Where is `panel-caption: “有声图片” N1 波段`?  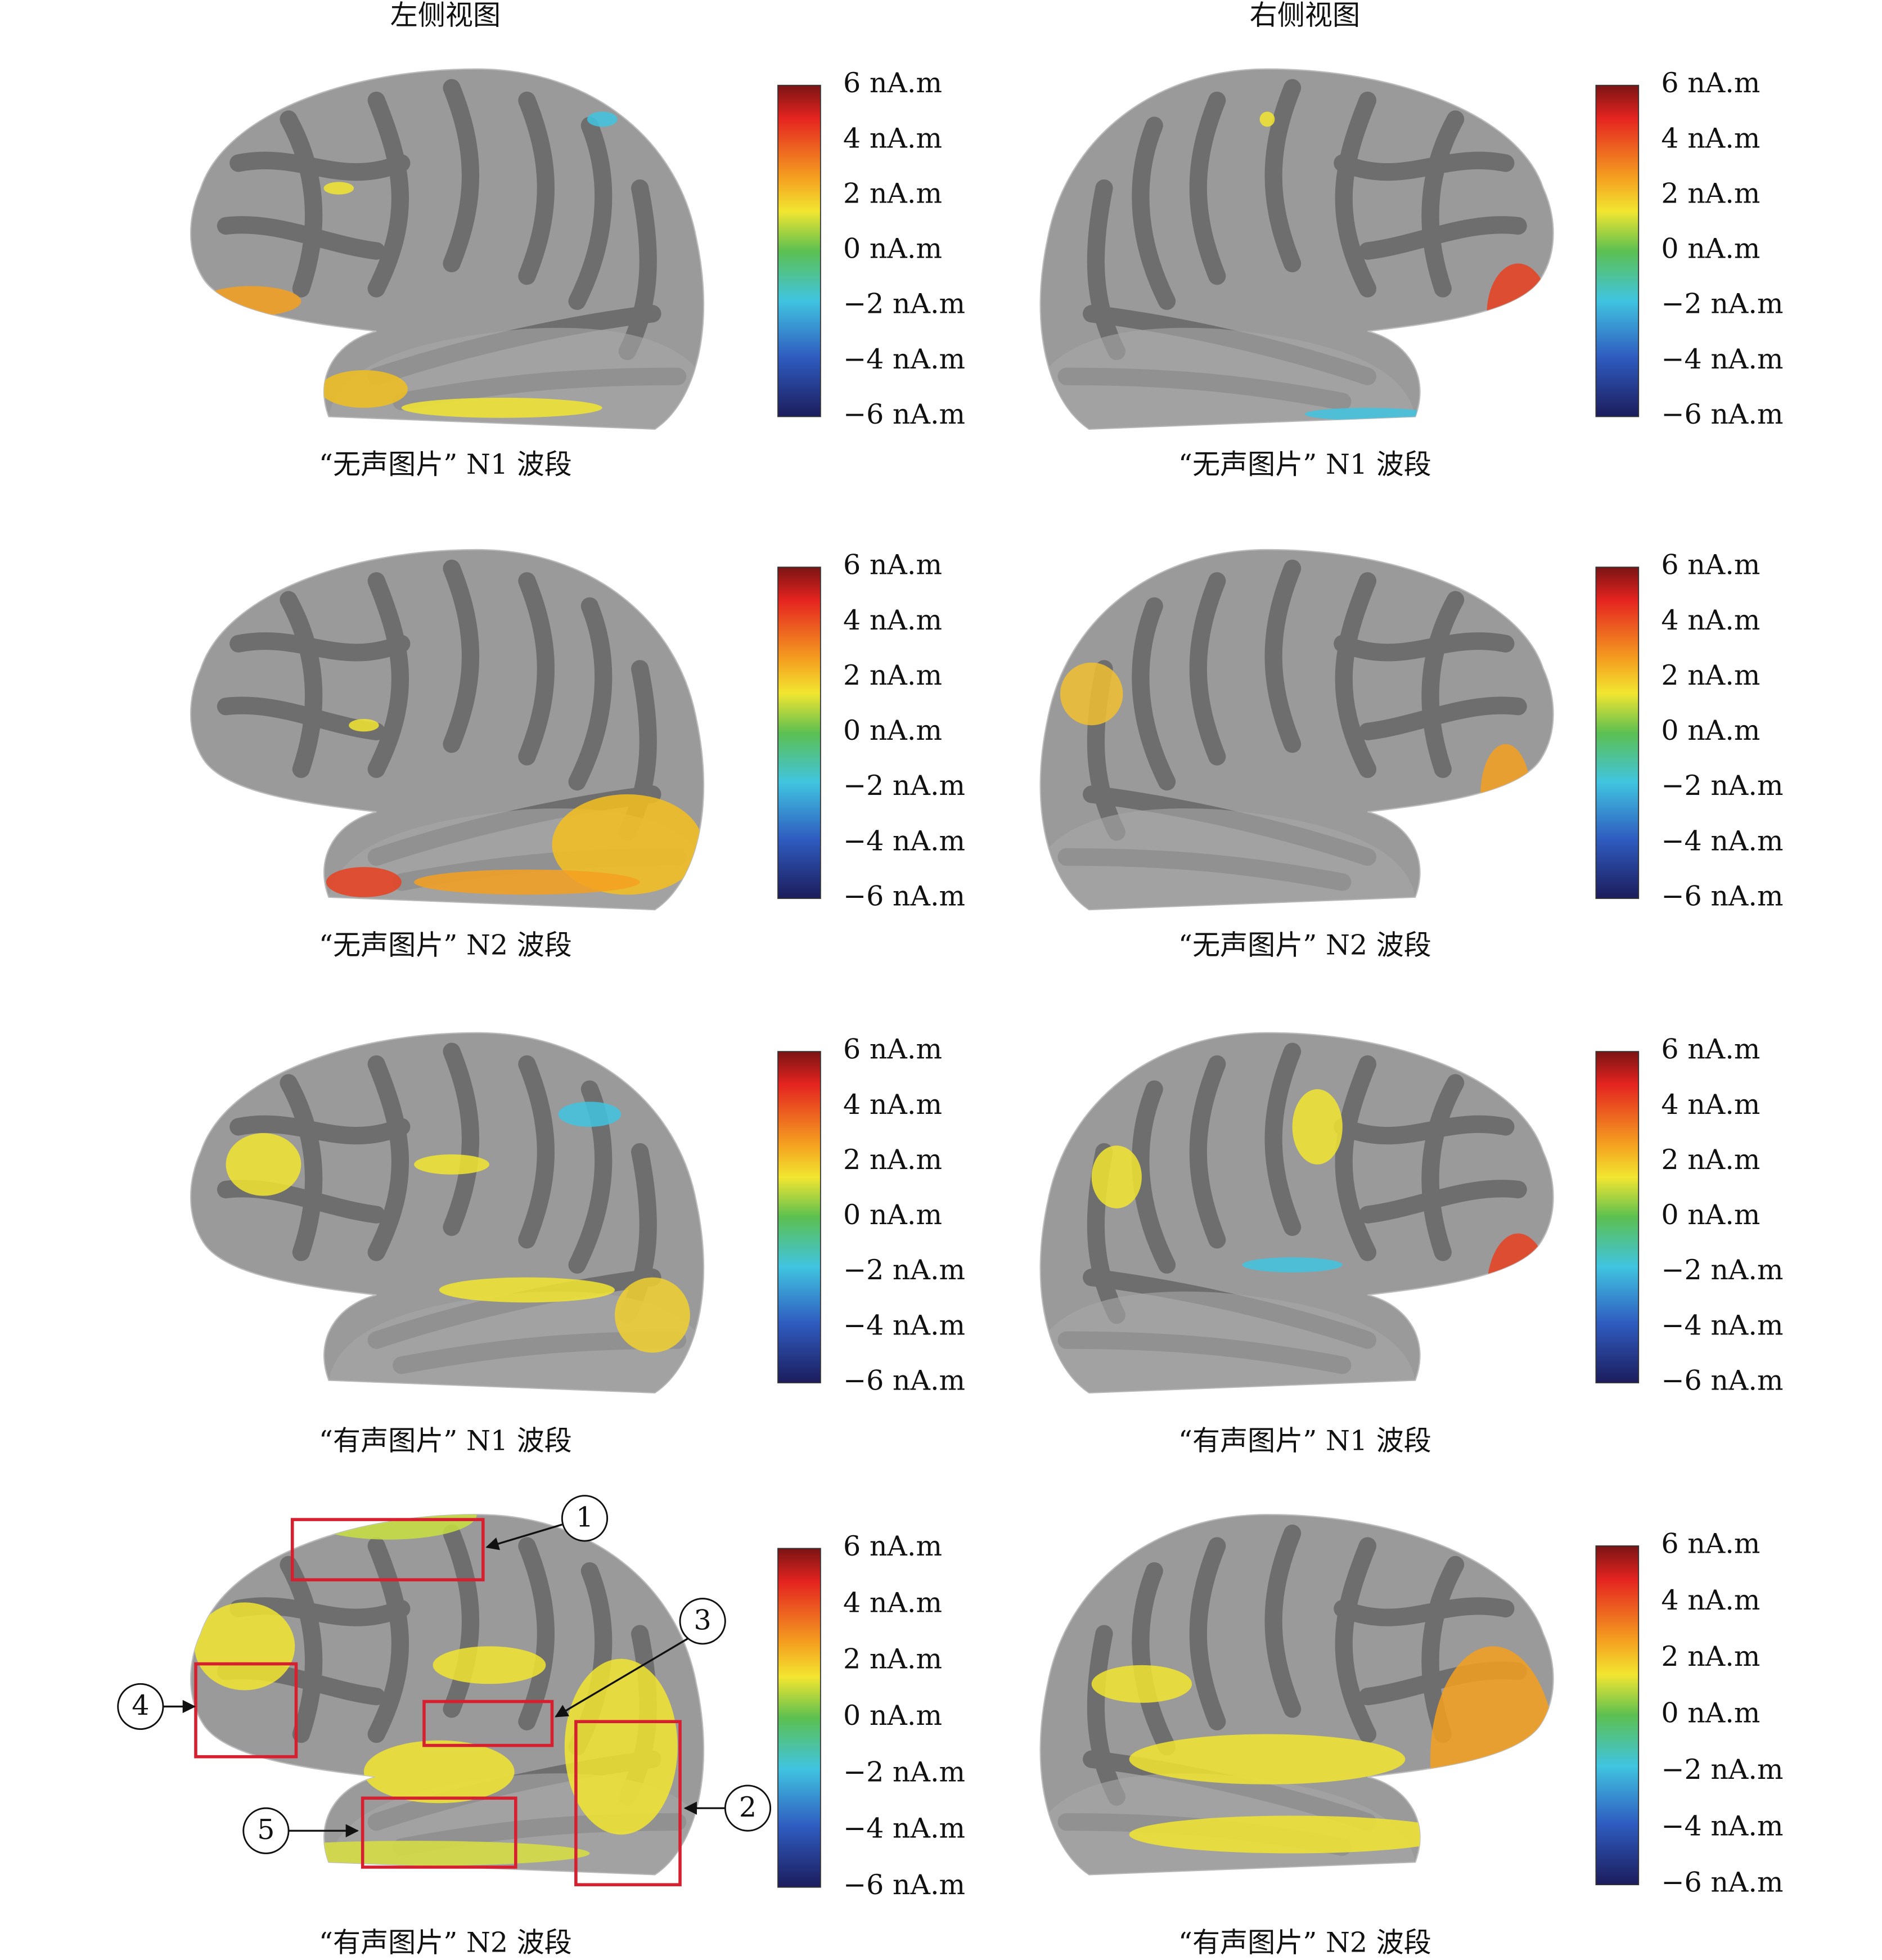 panel-caption: “有声图片” N1 波段 is located at coordinates (445, 1440).